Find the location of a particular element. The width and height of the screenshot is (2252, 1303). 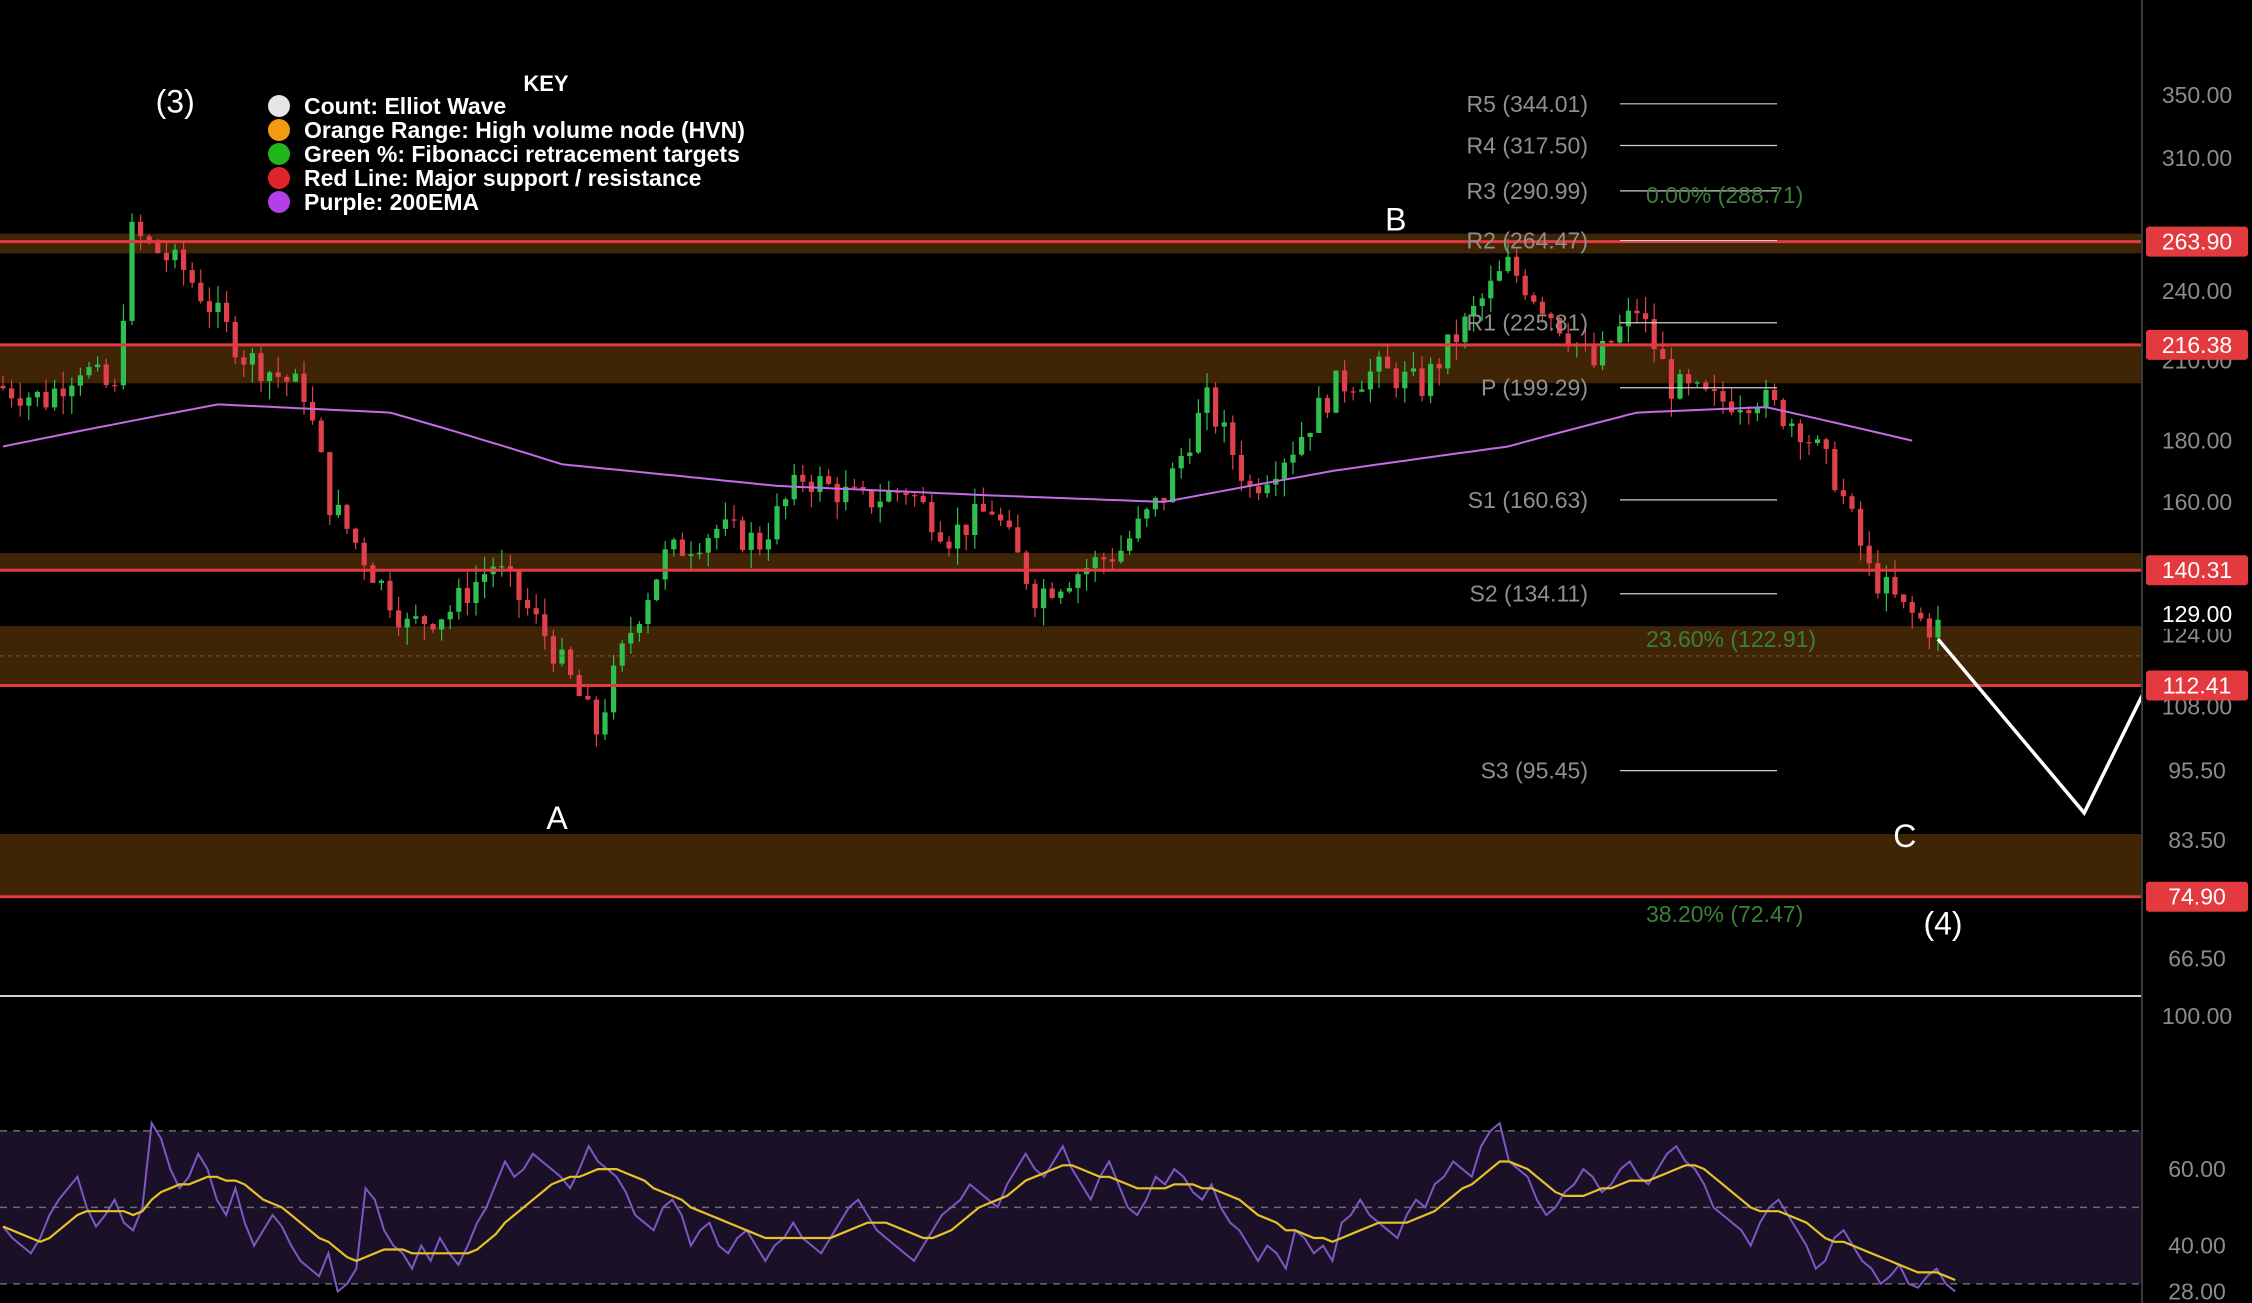

hvn-zone is located at coordinates (1071, 562).